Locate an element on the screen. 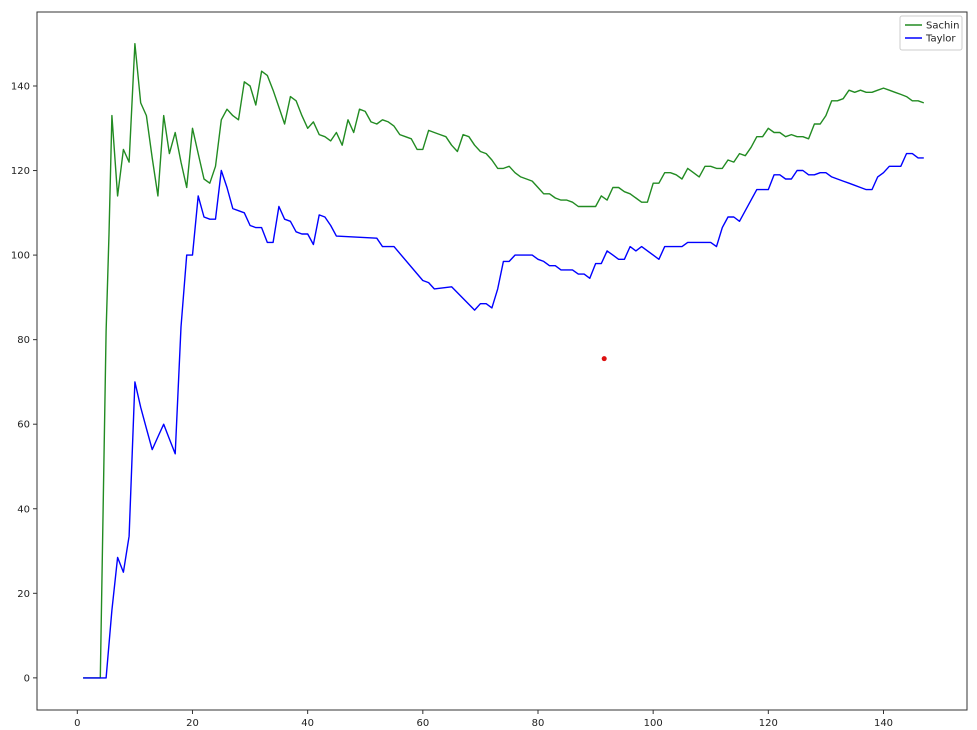  x-tick-label: 40 is located at coordinates (307, 723).